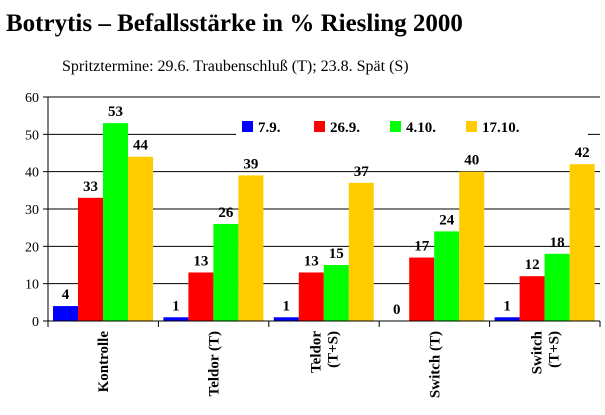 The height and width of the screenshot is (415, 605). I want to click on legend: 7.9. 26.9. 4.10. 17.10., so click(412, 126).